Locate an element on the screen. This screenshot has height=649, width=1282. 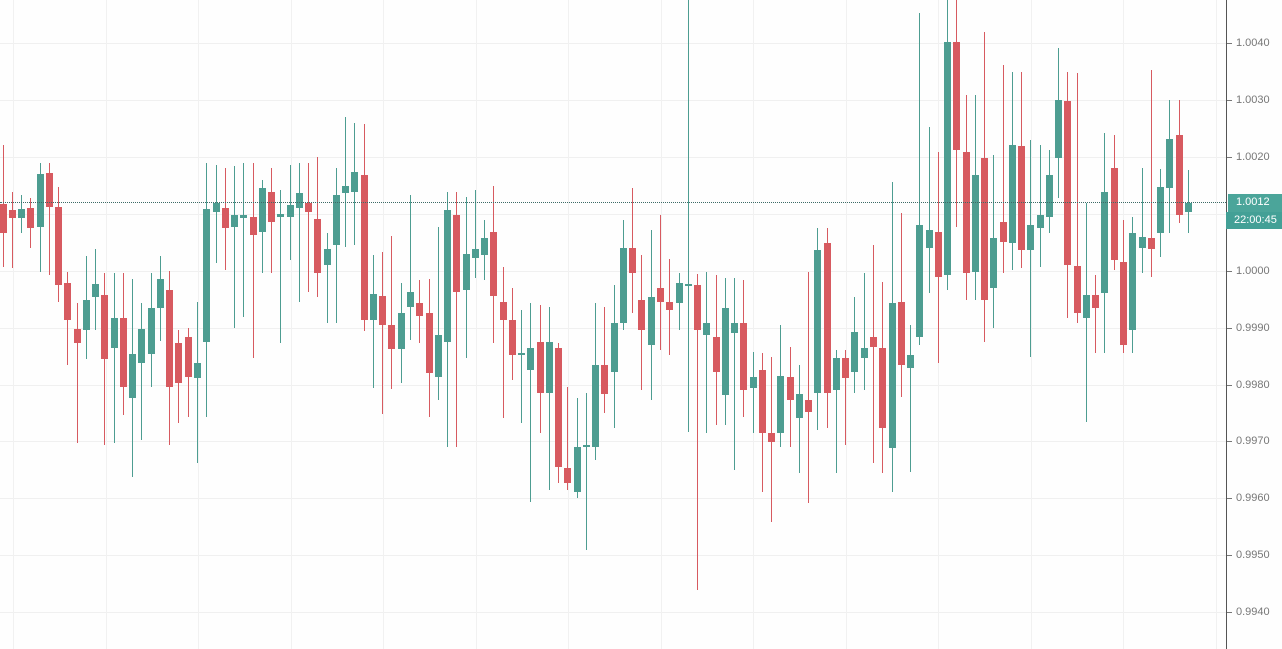
axis-tick-label: 0.9990 is located at coordinates (1253, 327).